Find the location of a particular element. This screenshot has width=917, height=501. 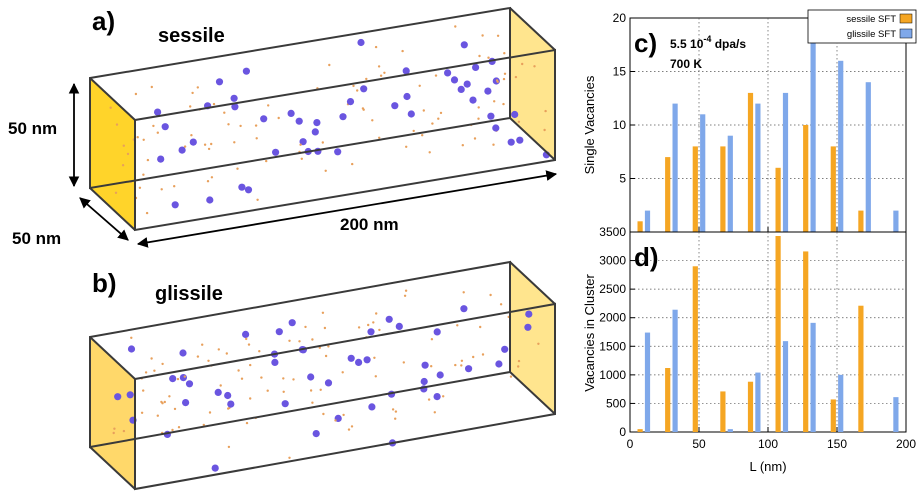

legend-glissile-label: glissile SFT is located at coordinates (871, 34).